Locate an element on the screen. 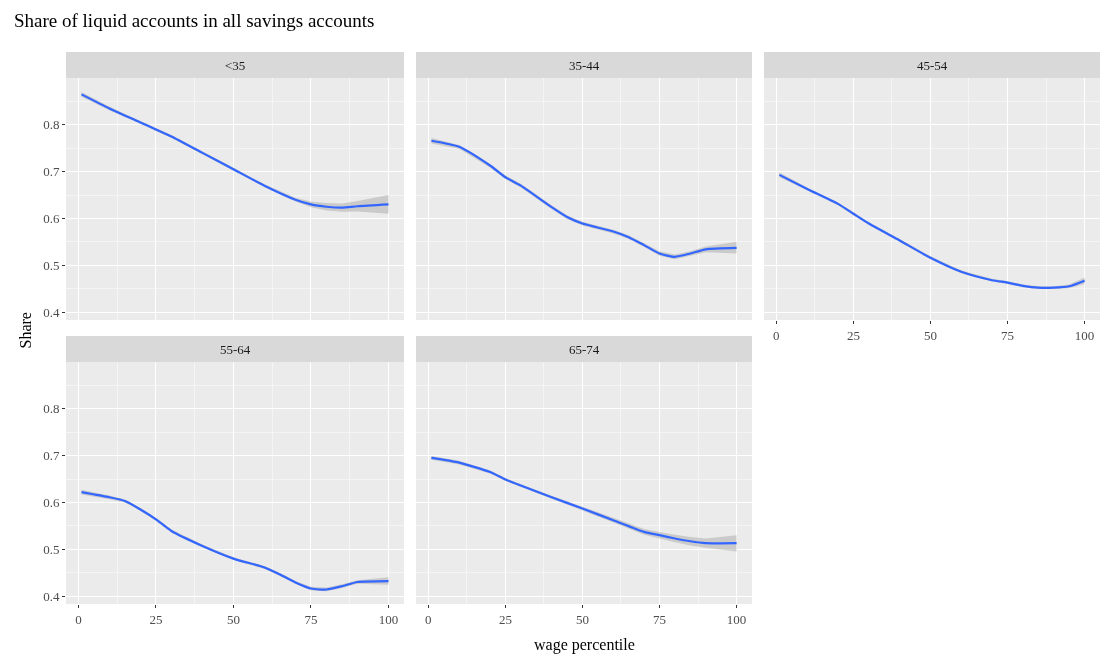 This screenshot has width=1102, height=657. chart-title: 55-64 is located at coordinates (235, 349).